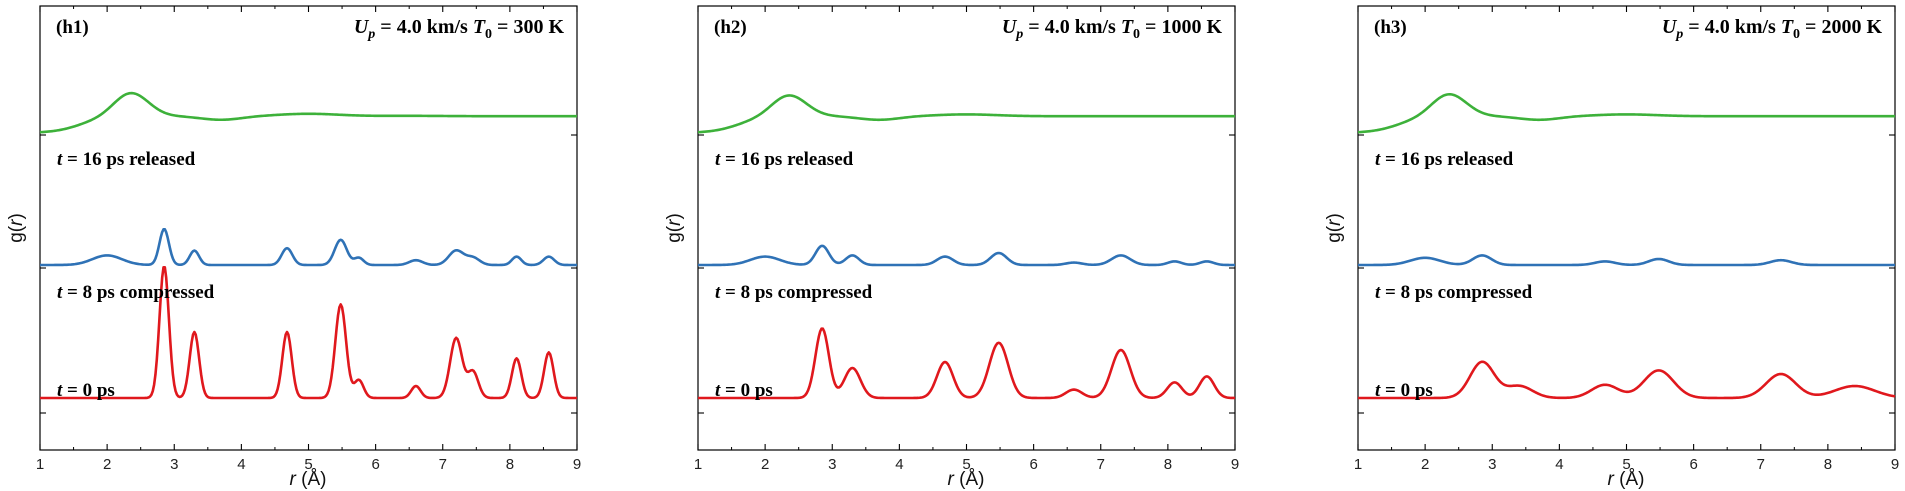  I want to click on panel-tag: (h1), so click(72, 27).